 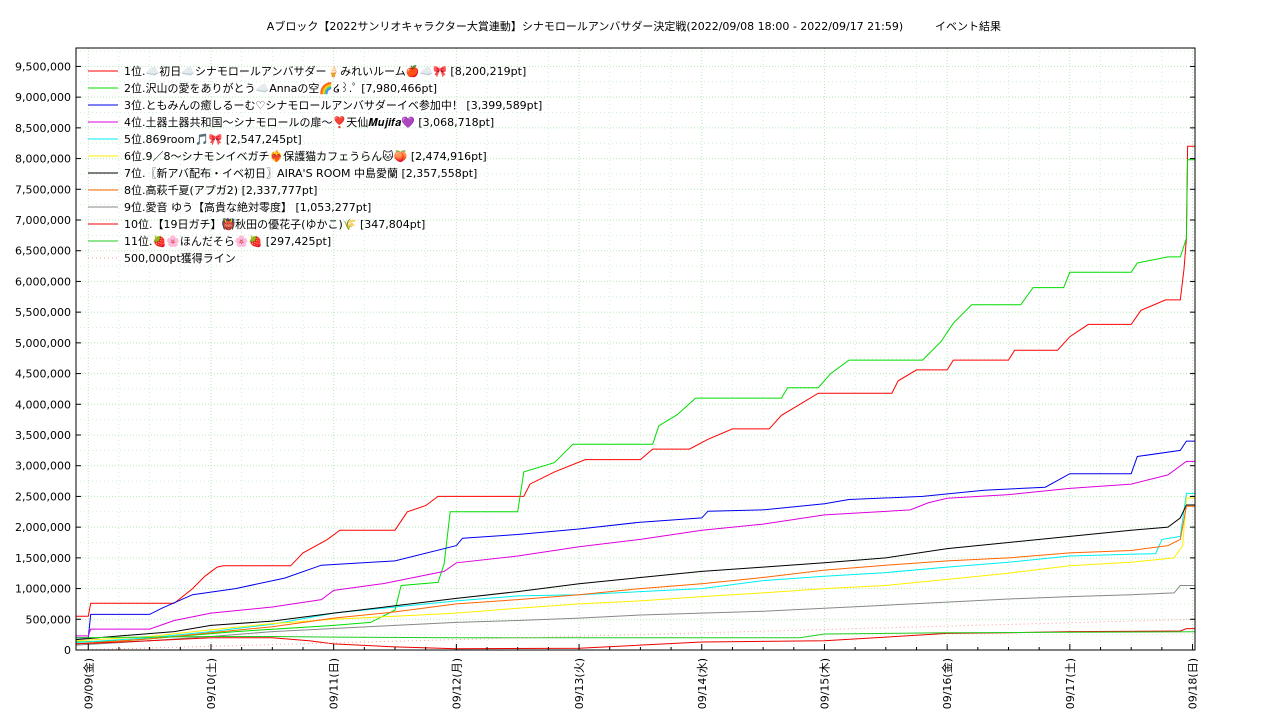 I want to click on y-tick-label: 9,000,000, so click(x=43, y=97).